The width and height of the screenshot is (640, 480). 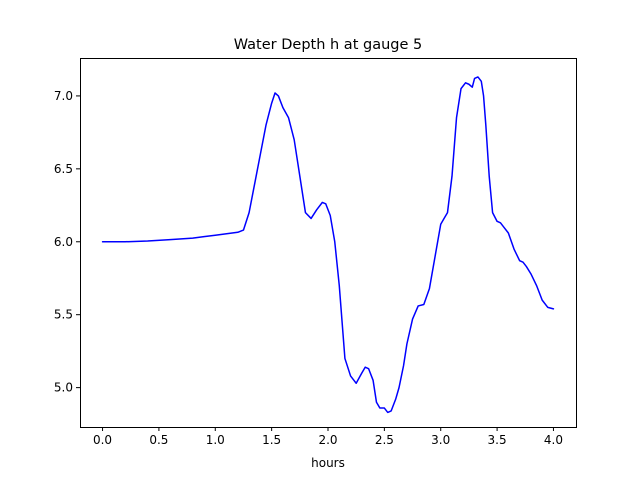 I want to click on x-tick-label: 2.0, so click(x=327, y=440).